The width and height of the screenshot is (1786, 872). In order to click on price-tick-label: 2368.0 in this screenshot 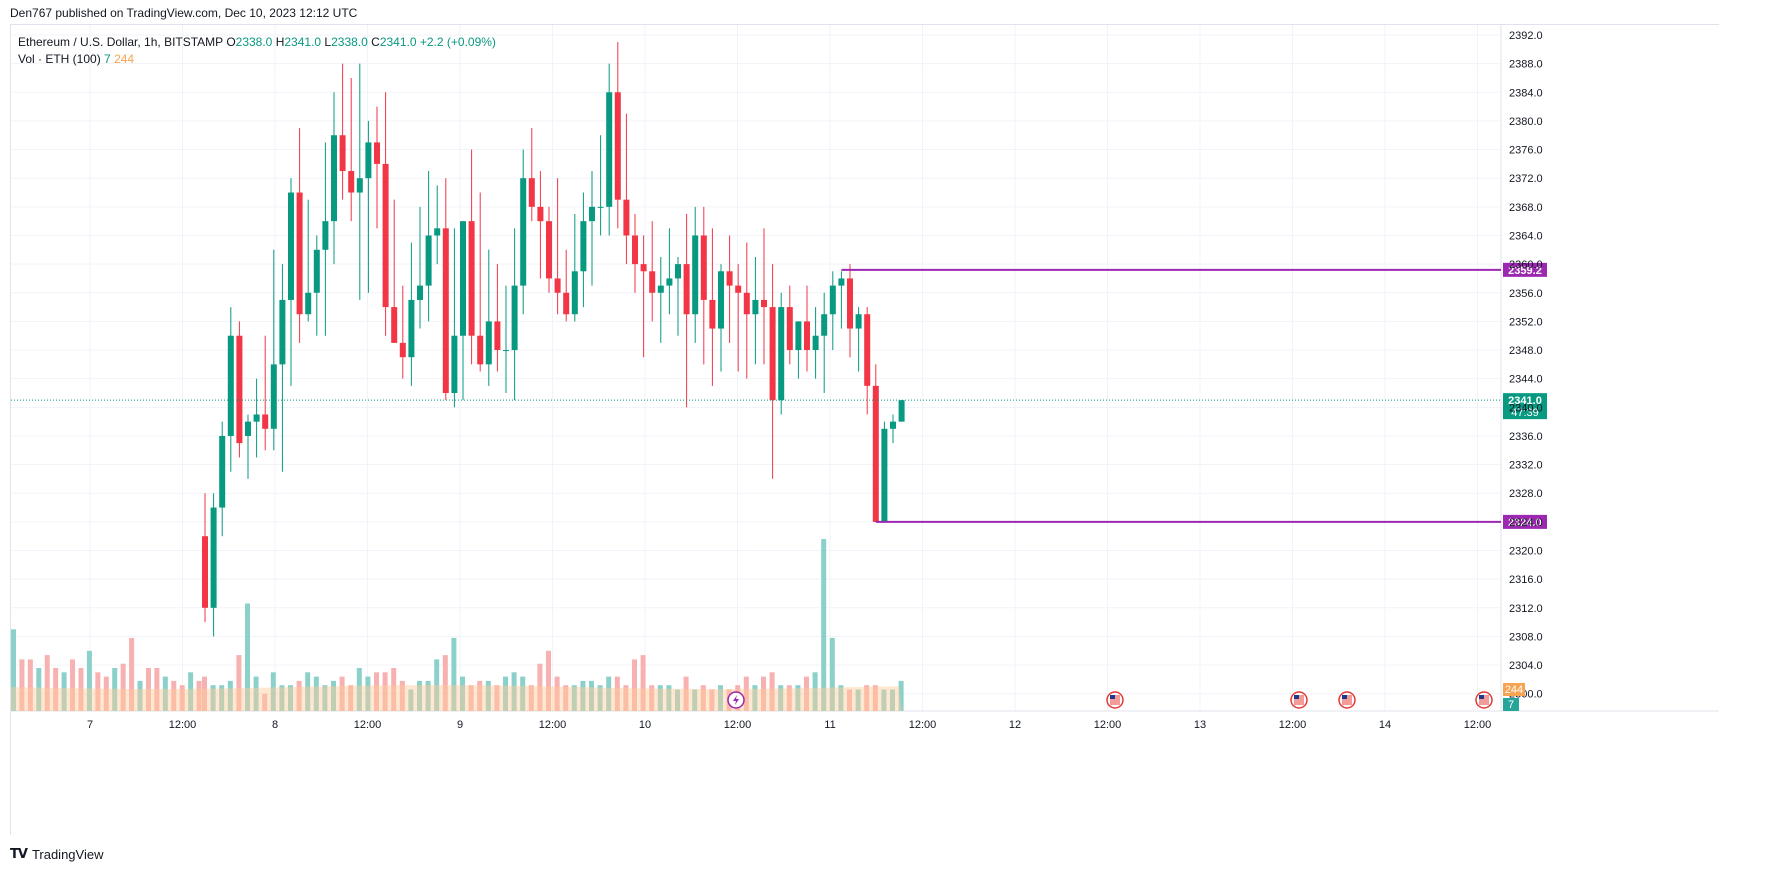, I will do `click(1526, 208)`.